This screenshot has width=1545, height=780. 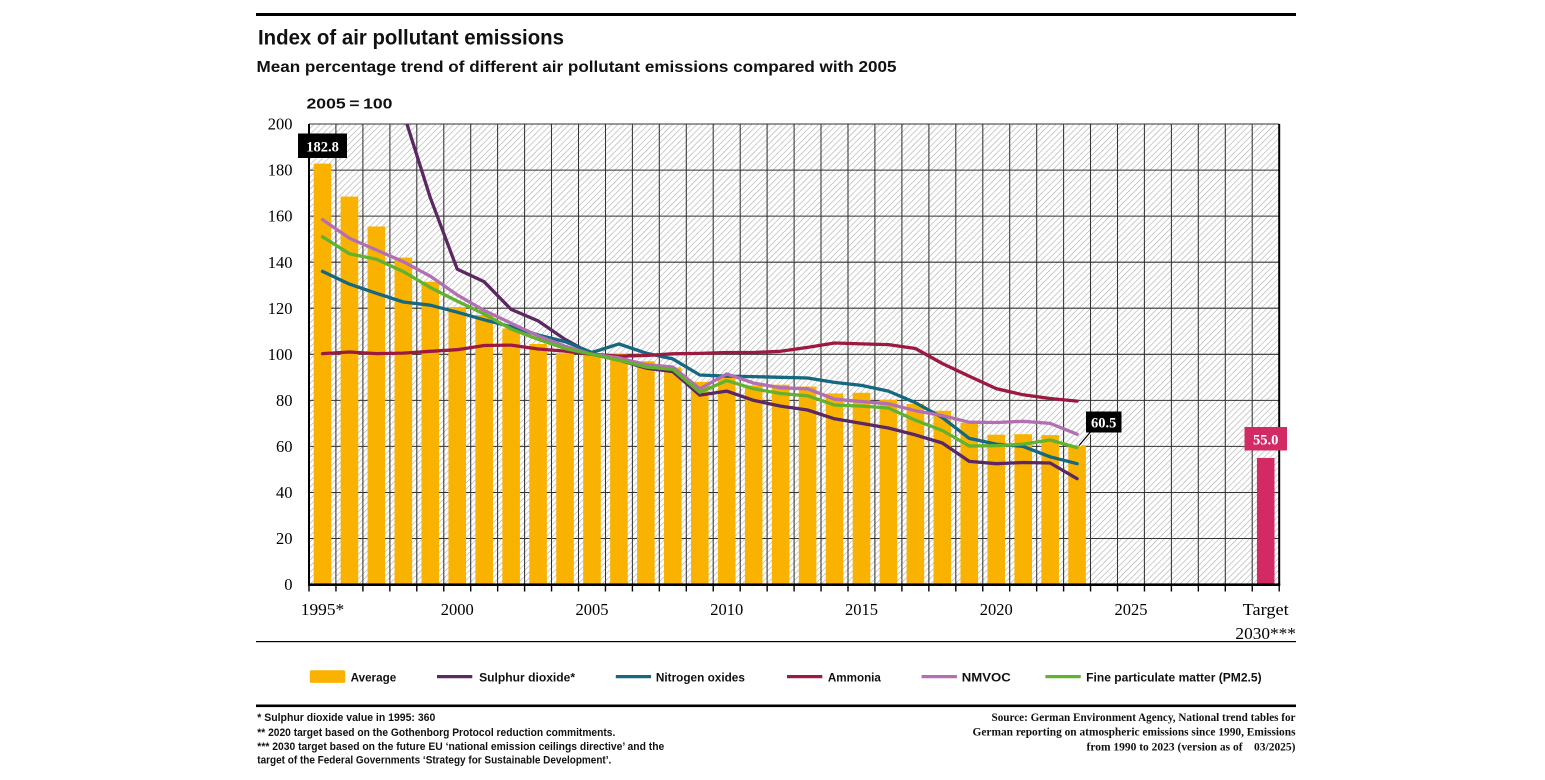 What do you see at coordinates (996, 609) in the screenshot?
I see `svg-text: 2020` at bounding box center [996, 609].